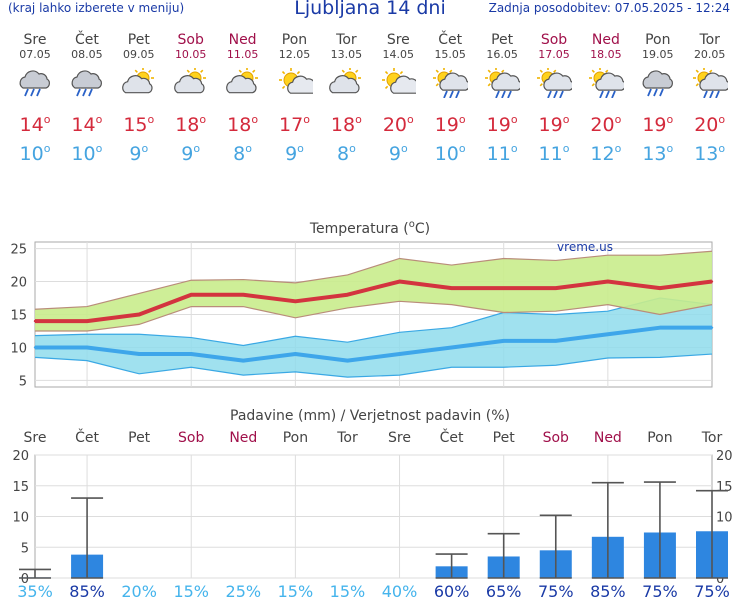 The height and width of the screenshot is (605, 740). I want to click on range-upper-min, so click(373, 322).